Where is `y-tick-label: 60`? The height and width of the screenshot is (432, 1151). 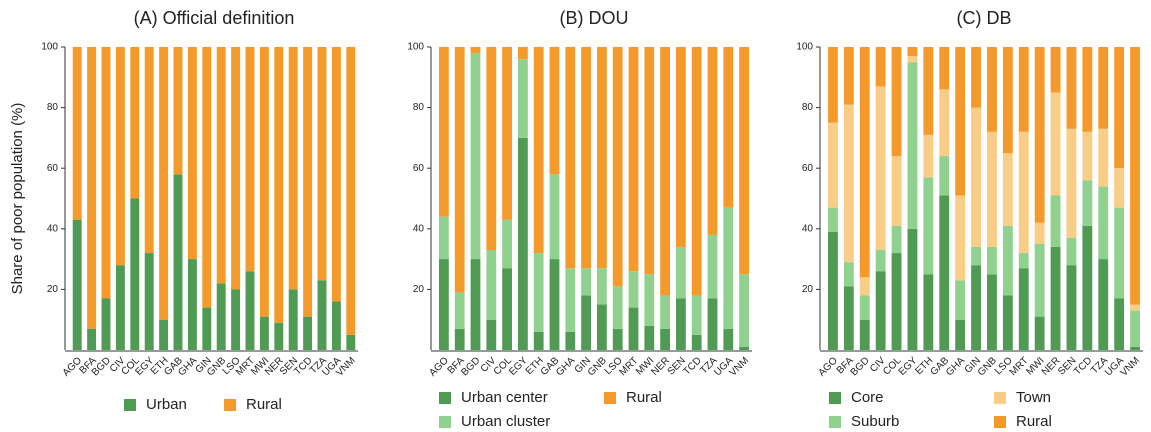 y-tick-label: 60 is located at coordinates (53, 168).